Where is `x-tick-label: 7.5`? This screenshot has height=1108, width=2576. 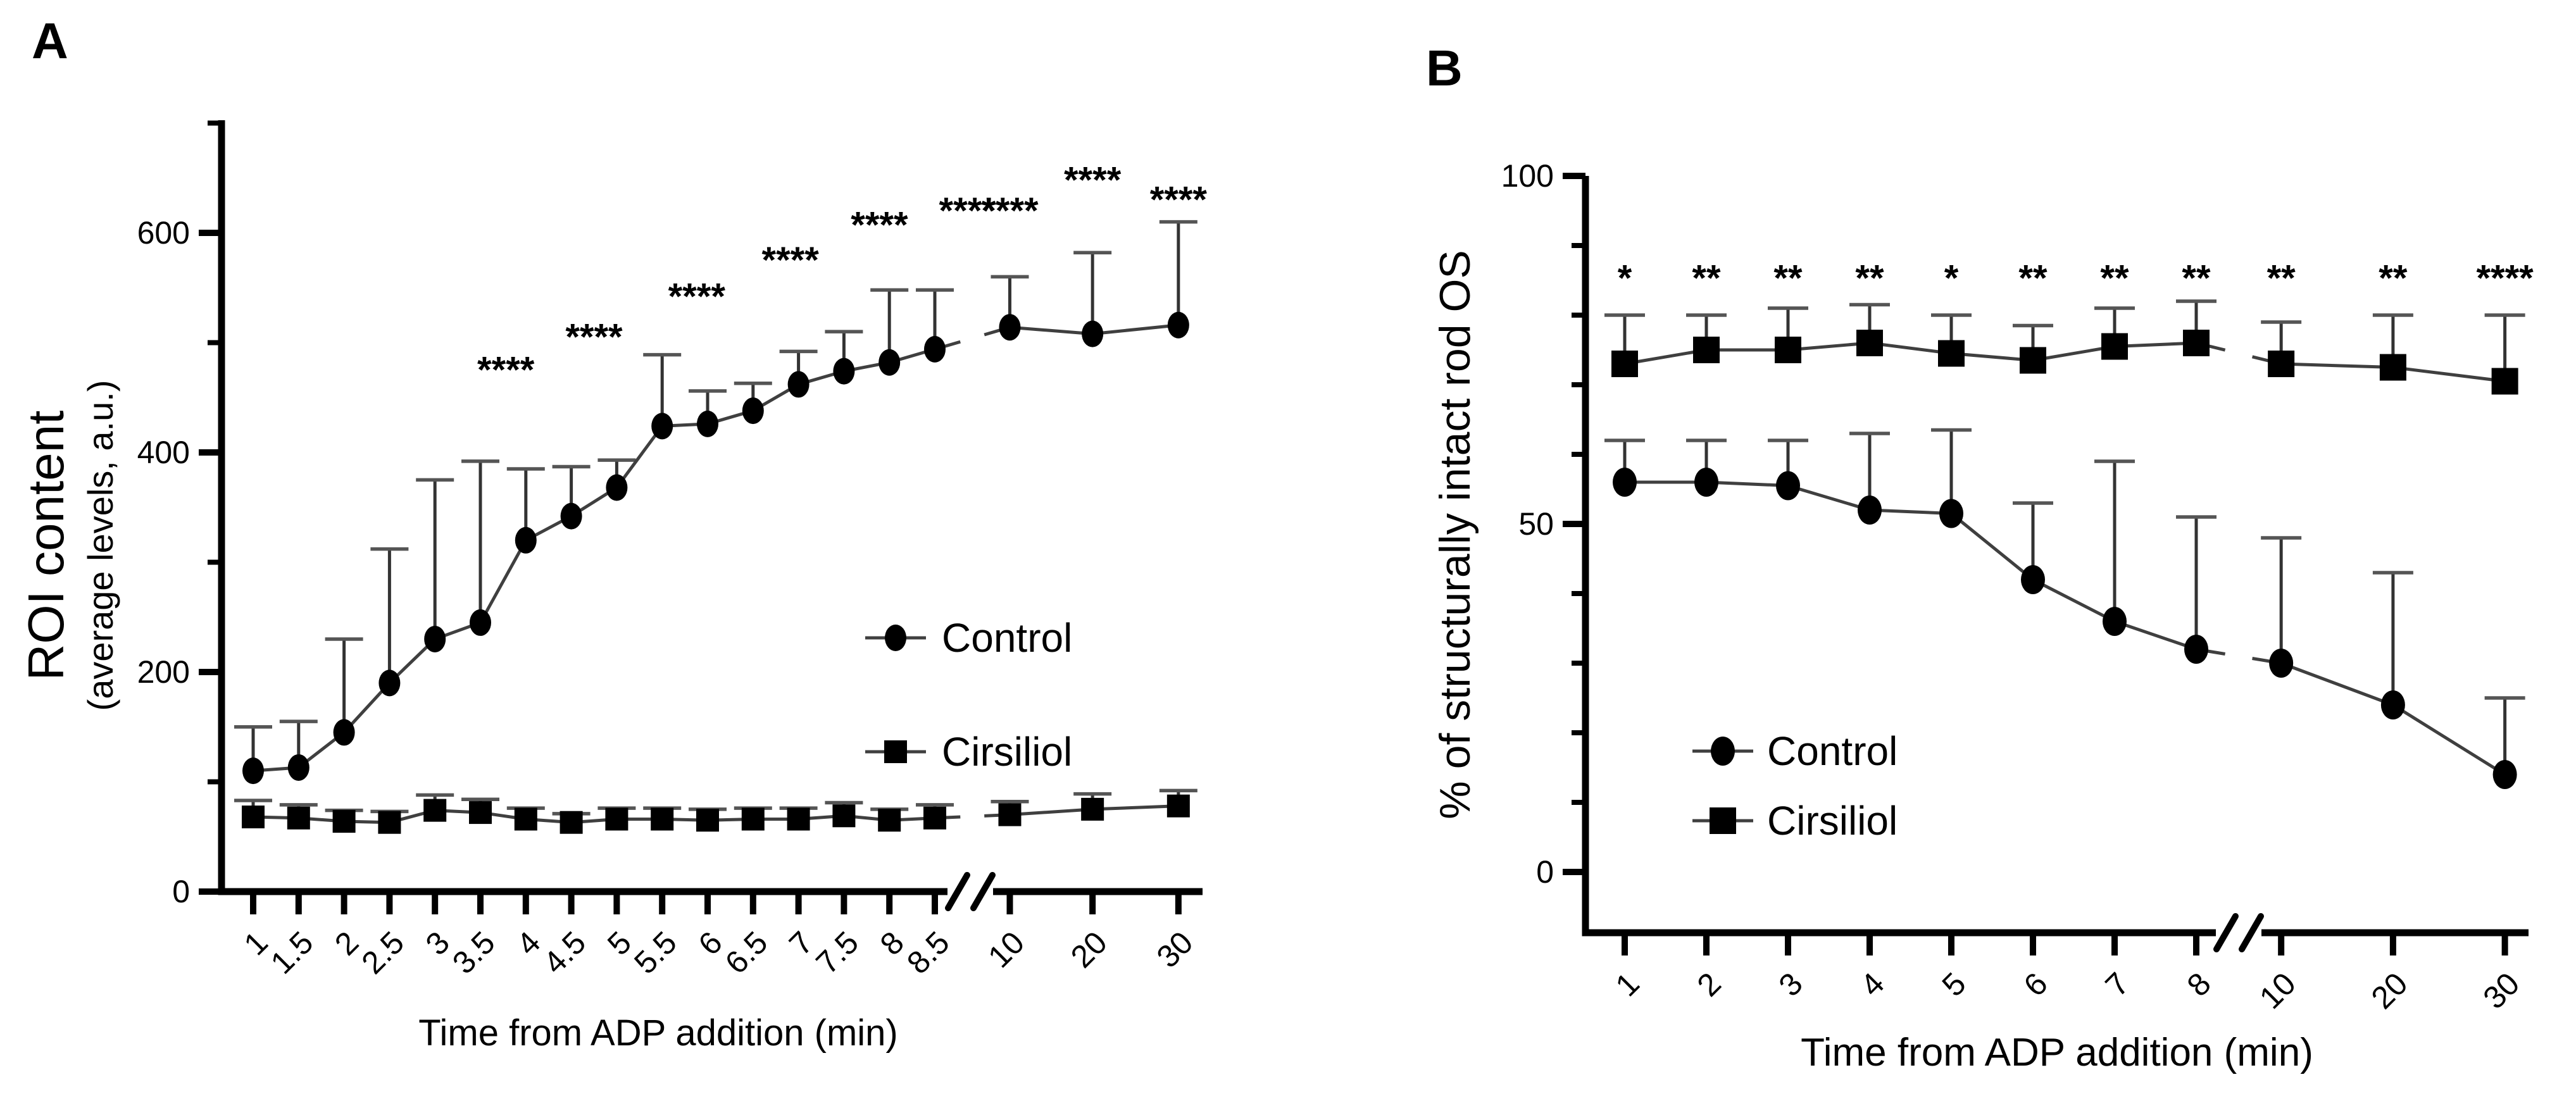 x-tick-label: 7.5 is located at coordinates (837, 952).